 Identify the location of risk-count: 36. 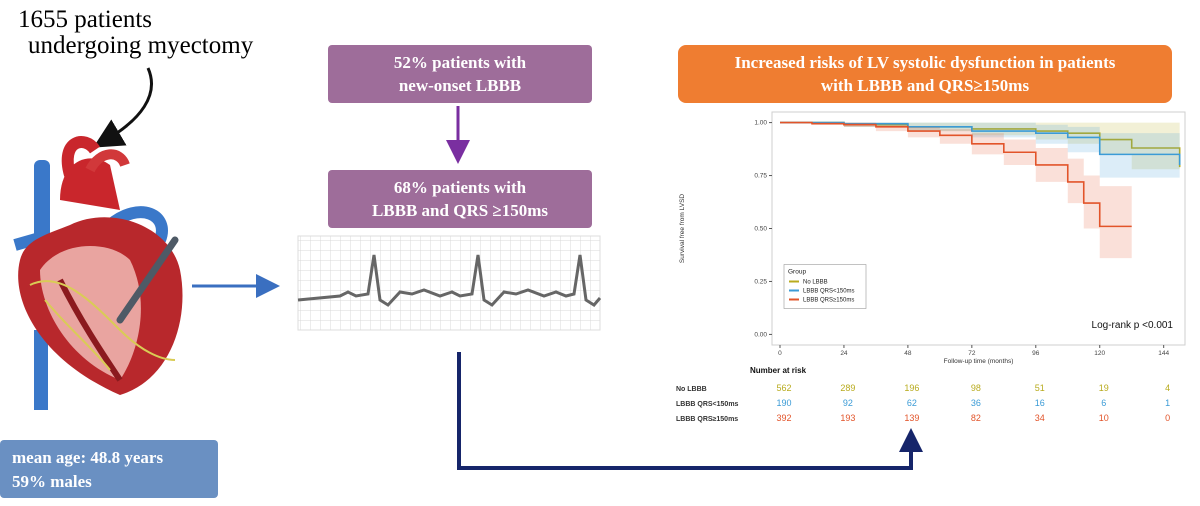
(976, 403).